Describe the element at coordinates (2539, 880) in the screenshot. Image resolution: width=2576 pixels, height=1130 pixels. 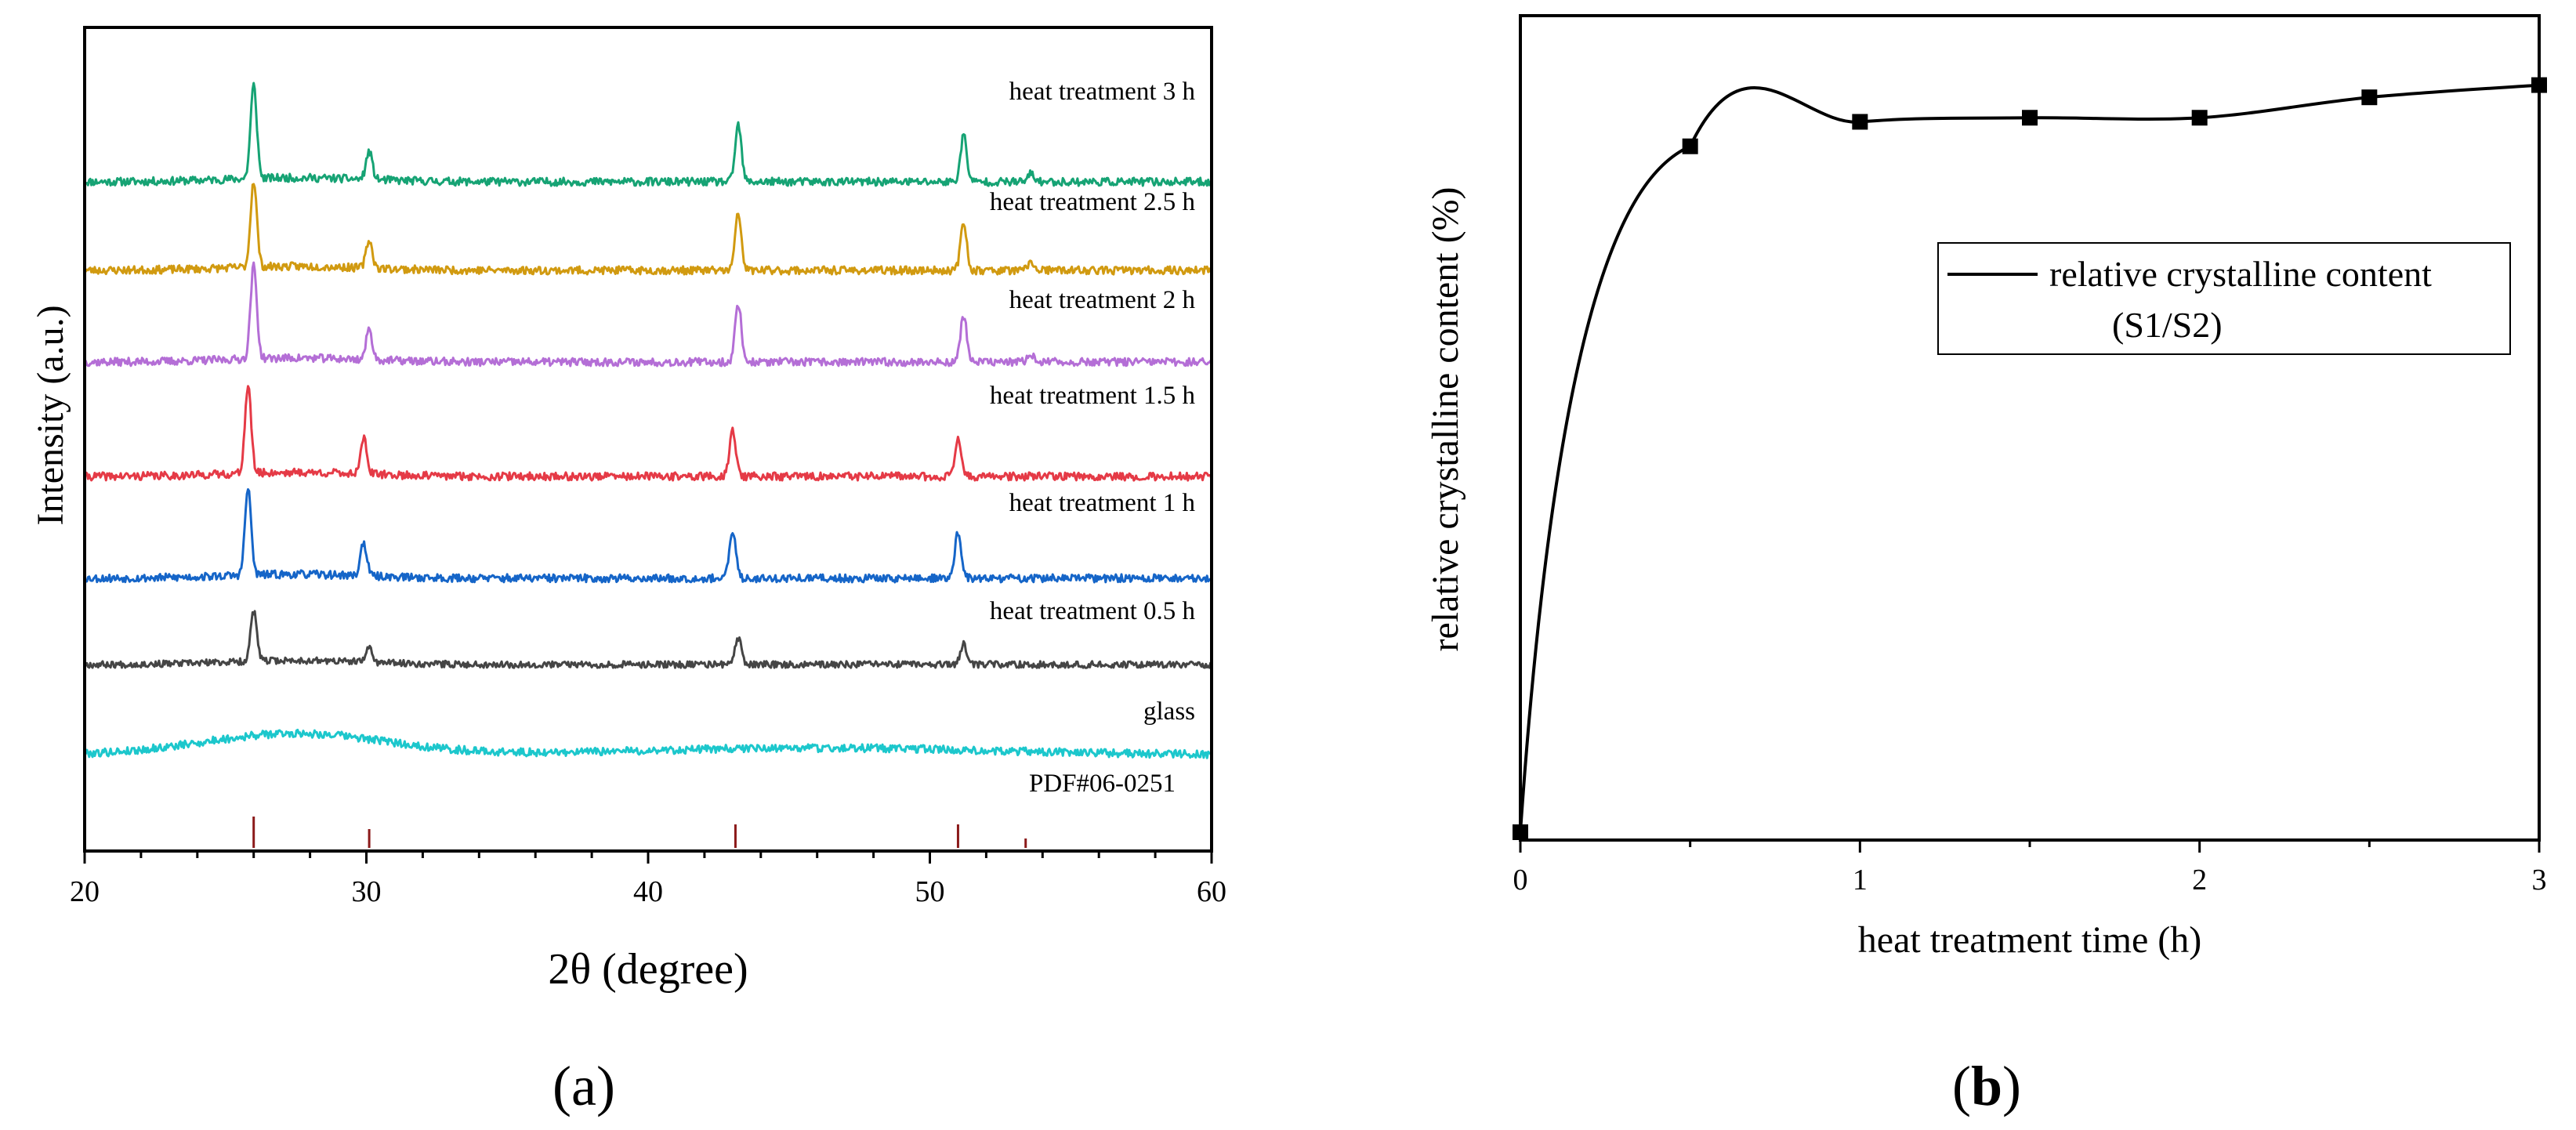
I see `crystallinity-x-tick-label: 3` at that location.